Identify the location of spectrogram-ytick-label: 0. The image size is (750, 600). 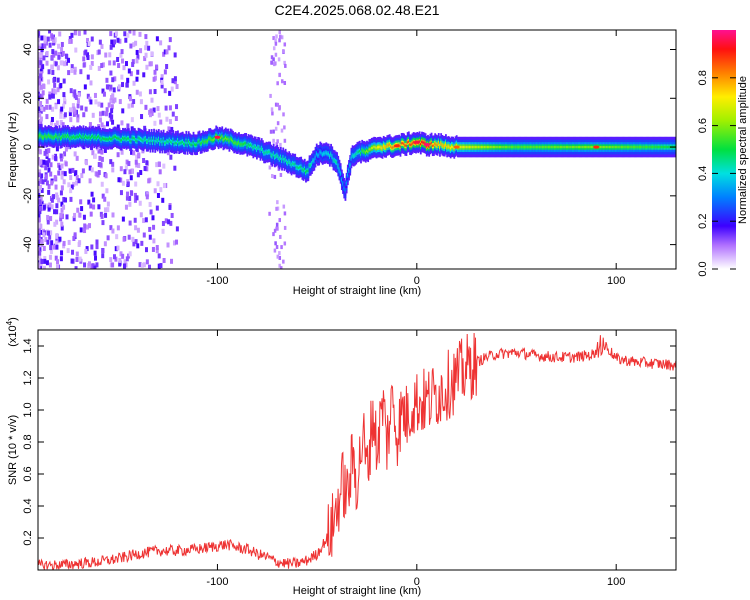
(28, 147).